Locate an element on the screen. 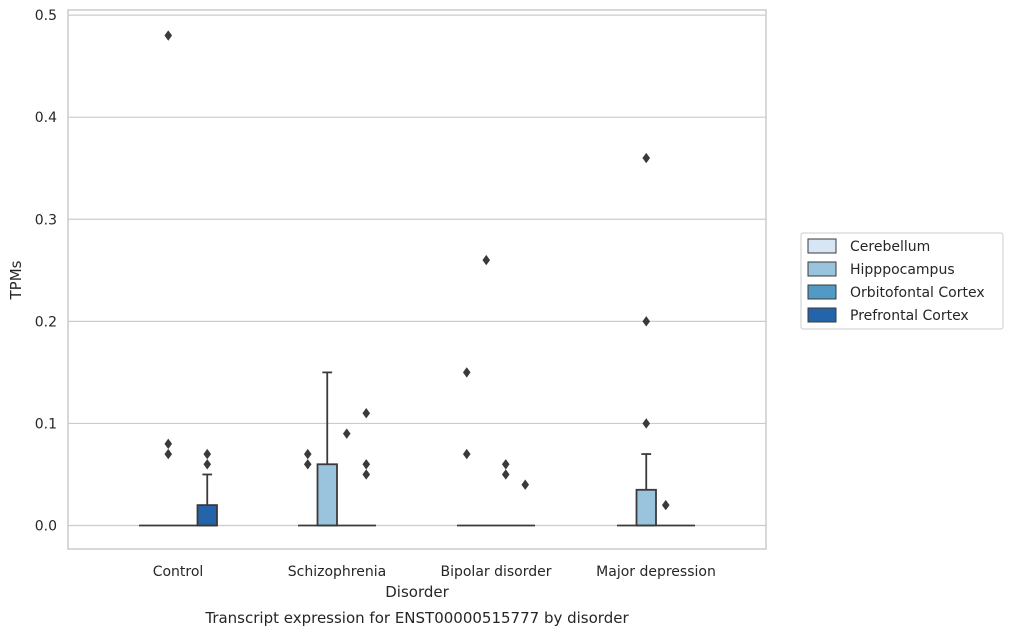  y-axis-title: TPMs is located at coordinates (16, 280).